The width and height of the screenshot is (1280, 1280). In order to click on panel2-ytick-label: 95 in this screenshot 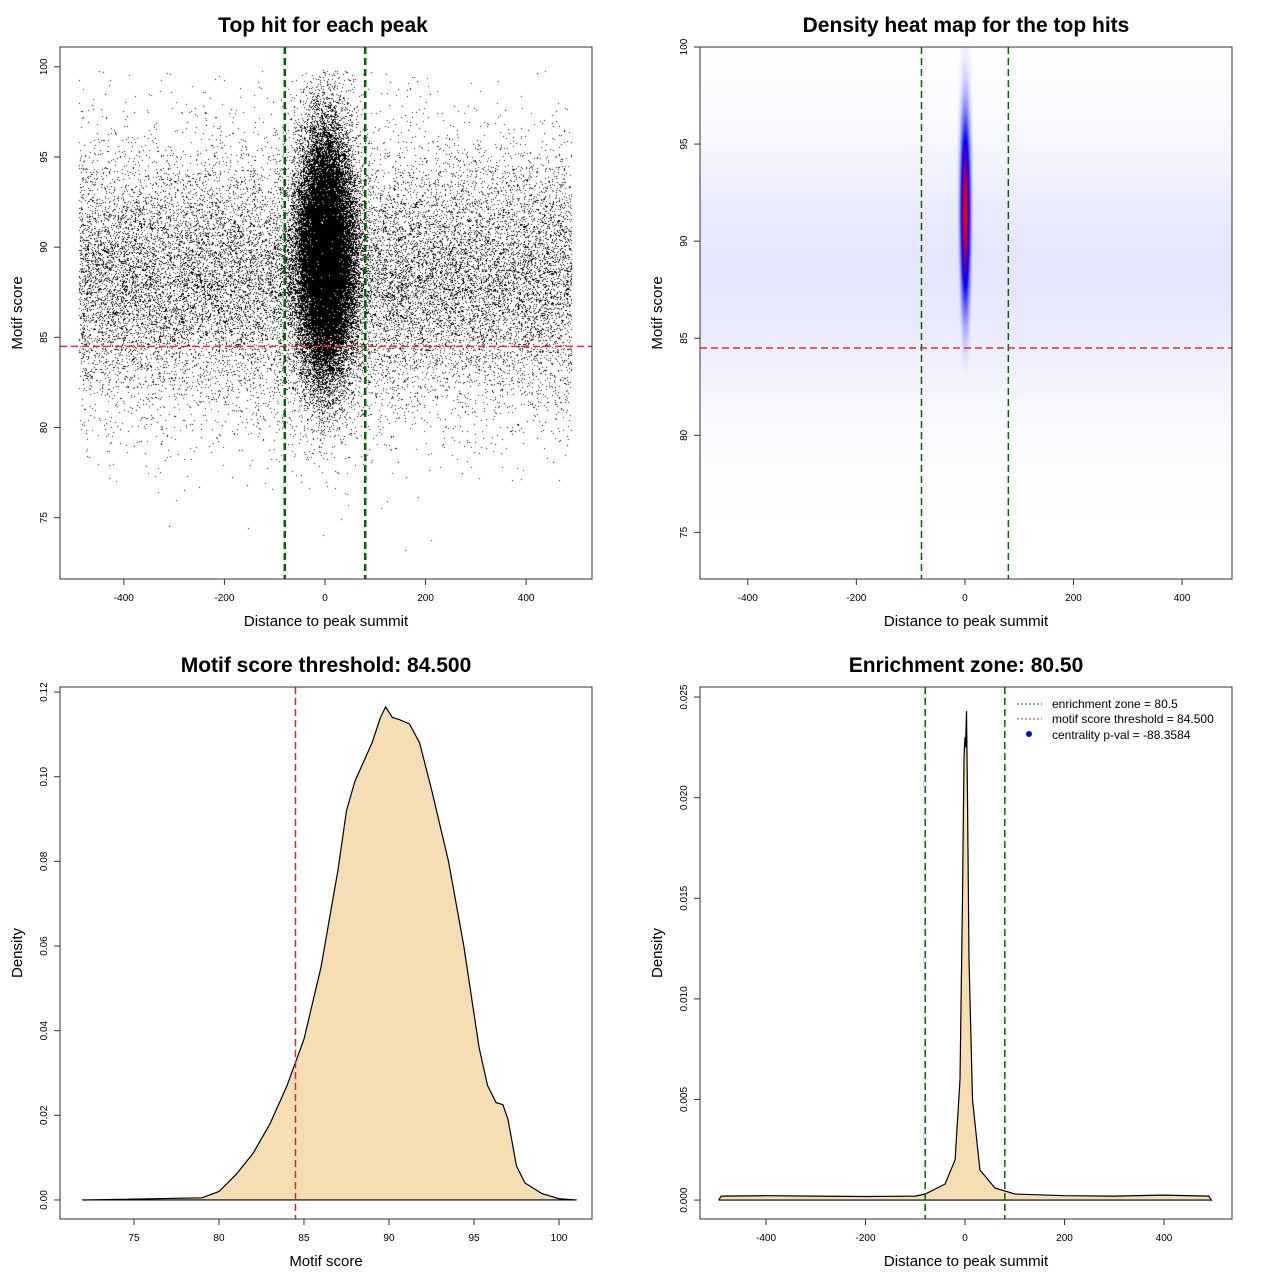, I will do `click(684, 144)`.